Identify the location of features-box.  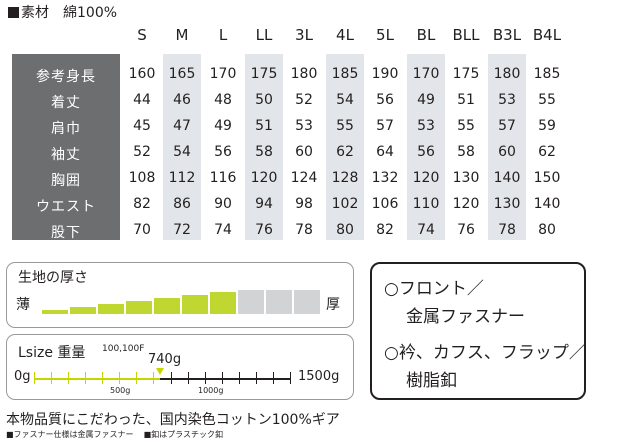
(478, 331).